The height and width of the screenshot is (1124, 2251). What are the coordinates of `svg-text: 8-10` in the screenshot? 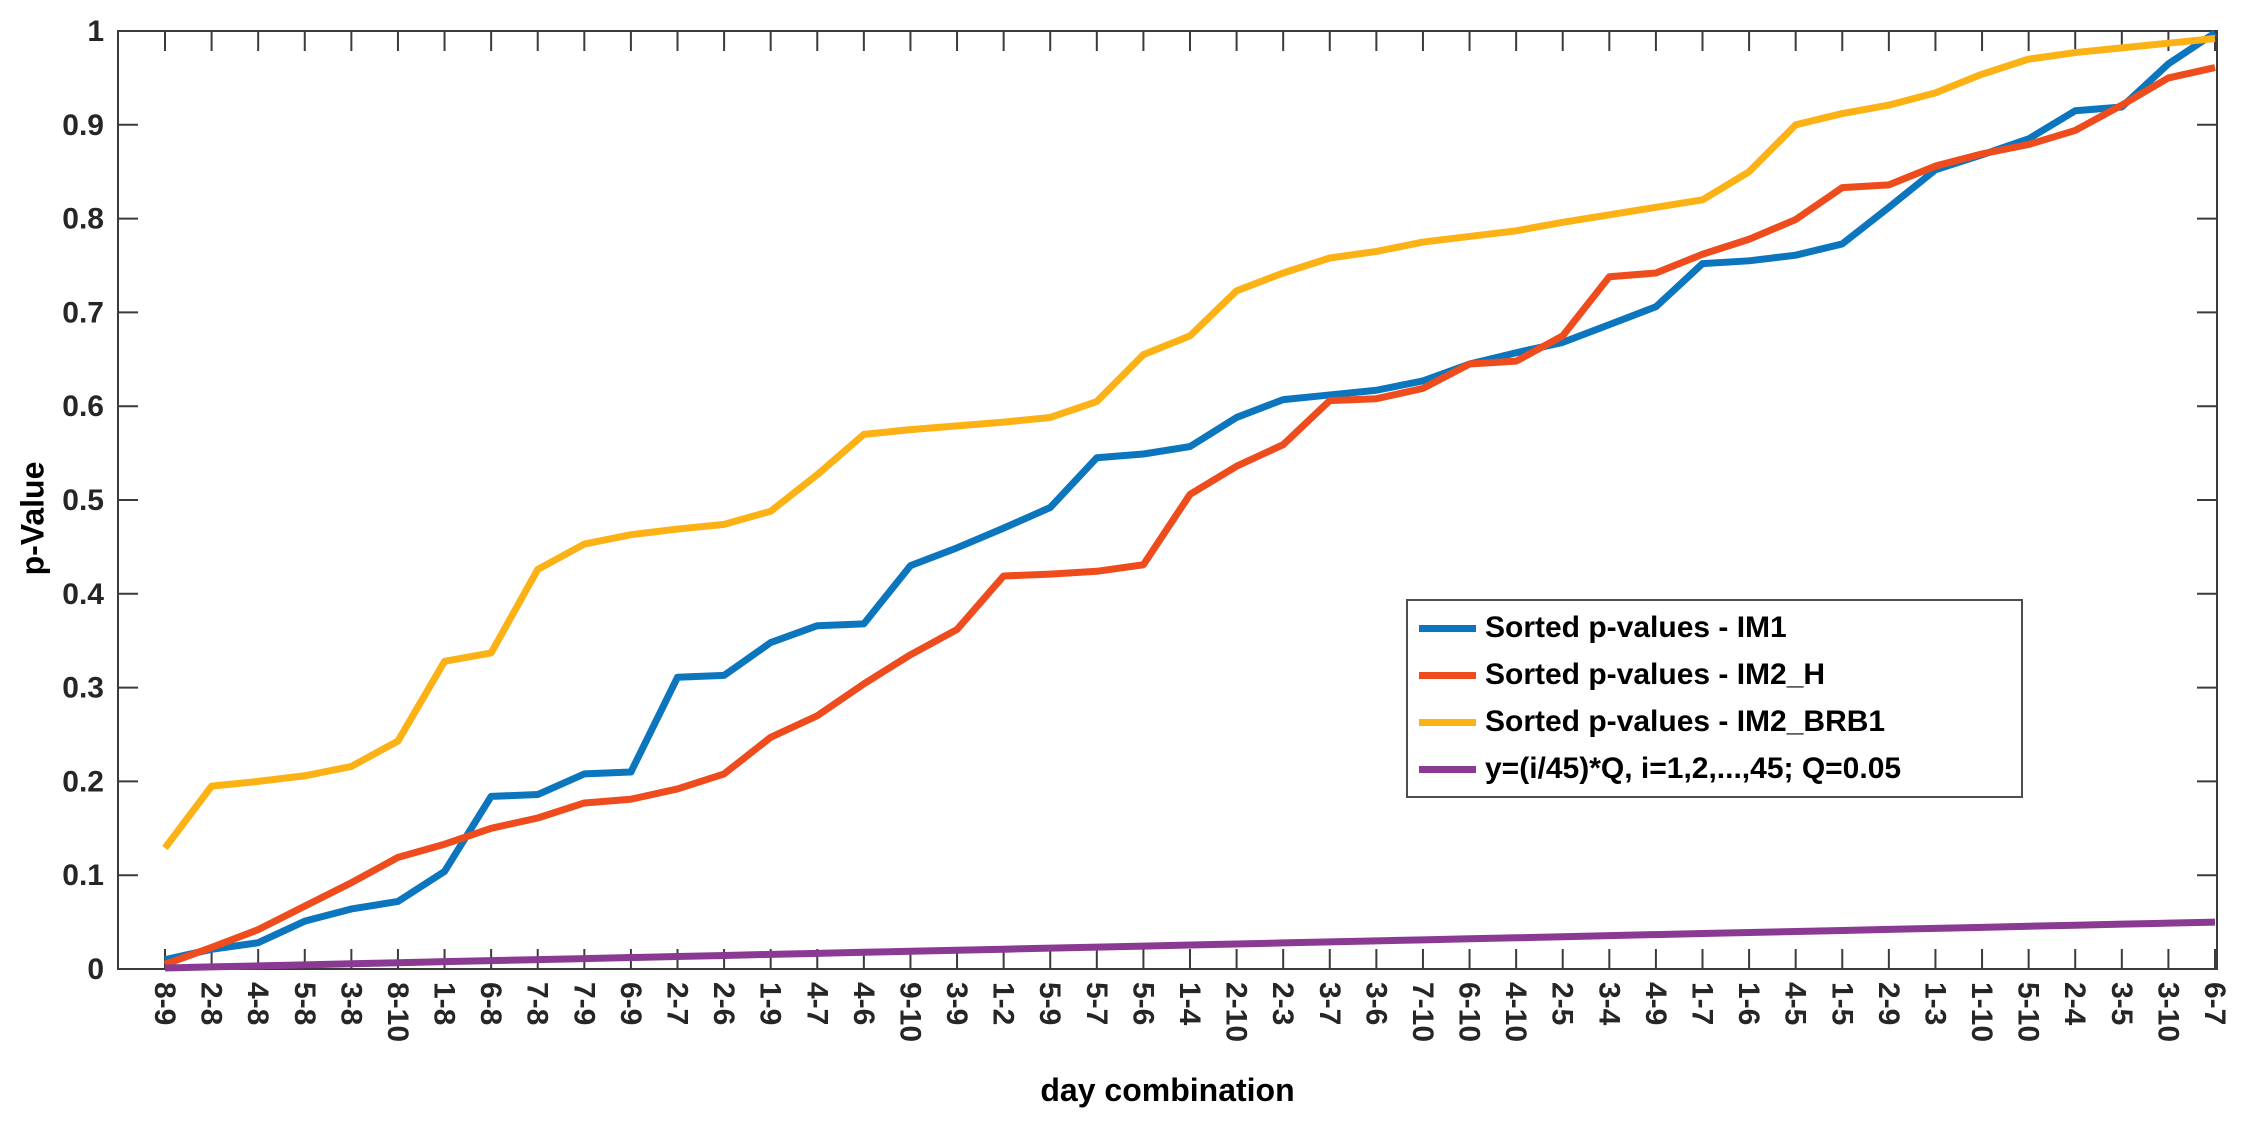 It's located at (397, 1012).